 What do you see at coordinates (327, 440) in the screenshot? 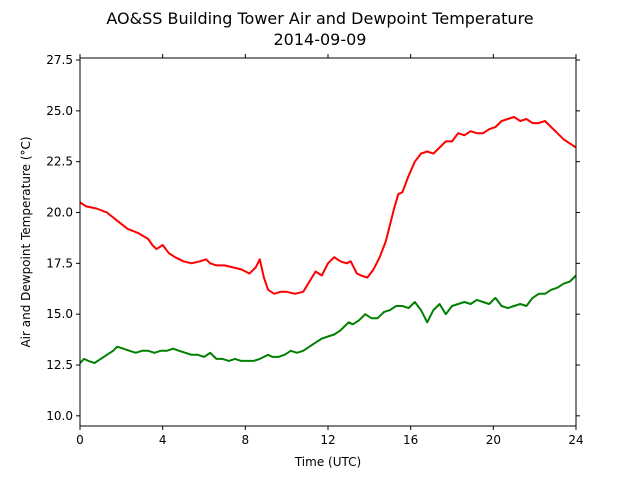
I see `x-tick-label: 12` at bounding box center [327, 440].